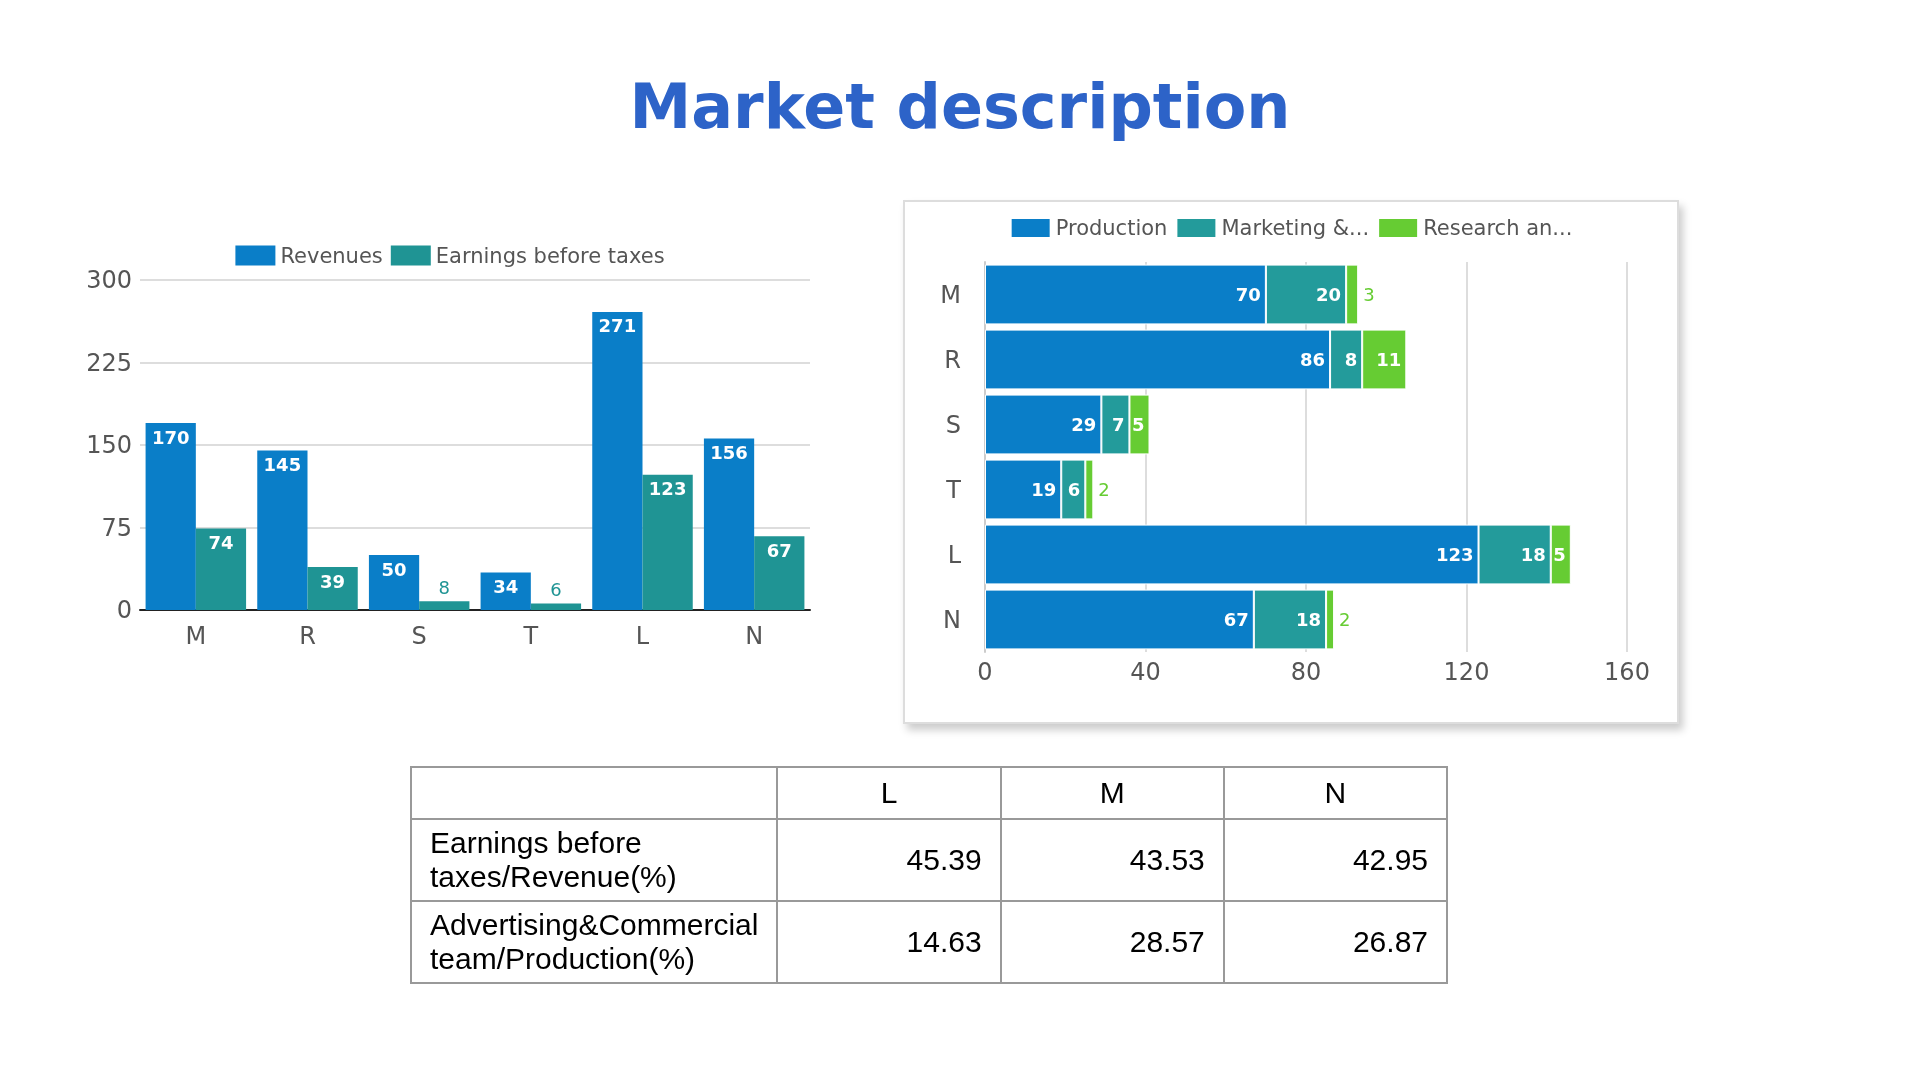 The width and height of the screenshot is (1920, 1080). What do you see at coordinates (1466, 672) in the screenshot?
I see `x-tick-label: 120` at bounding box center [1466, 672].